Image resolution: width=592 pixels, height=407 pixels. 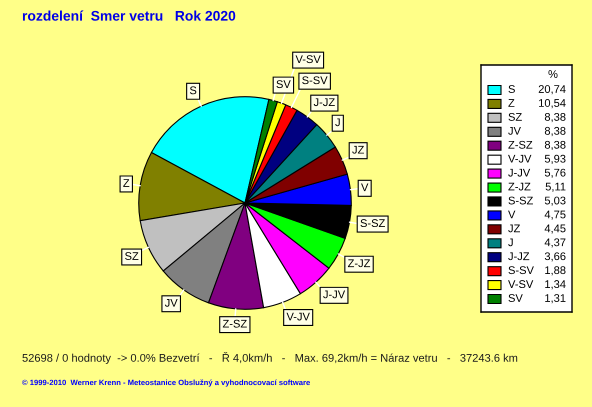 I want to click on slice-label: SV, so click(x=283, y=84).